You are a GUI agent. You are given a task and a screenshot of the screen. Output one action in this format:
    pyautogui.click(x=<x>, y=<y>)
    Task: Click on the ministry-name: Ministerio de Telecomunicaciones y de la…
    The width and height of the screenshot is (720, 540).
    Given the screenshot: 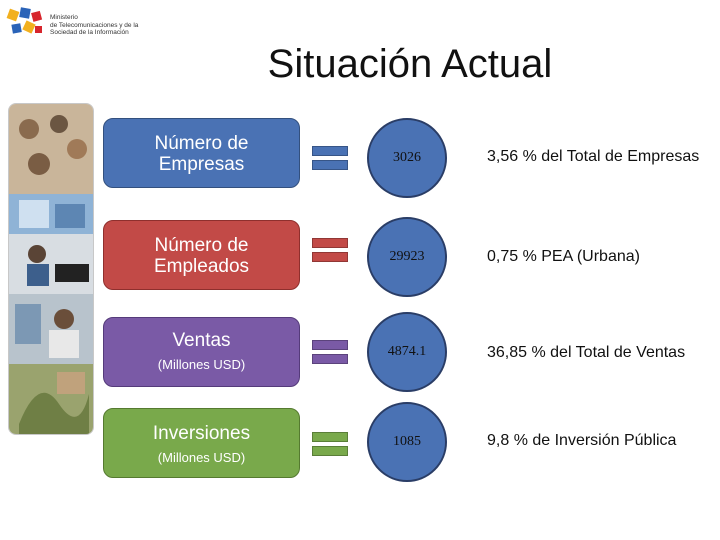 What is the action you would take?
    pyautogui.click(x=105, y=25)
    